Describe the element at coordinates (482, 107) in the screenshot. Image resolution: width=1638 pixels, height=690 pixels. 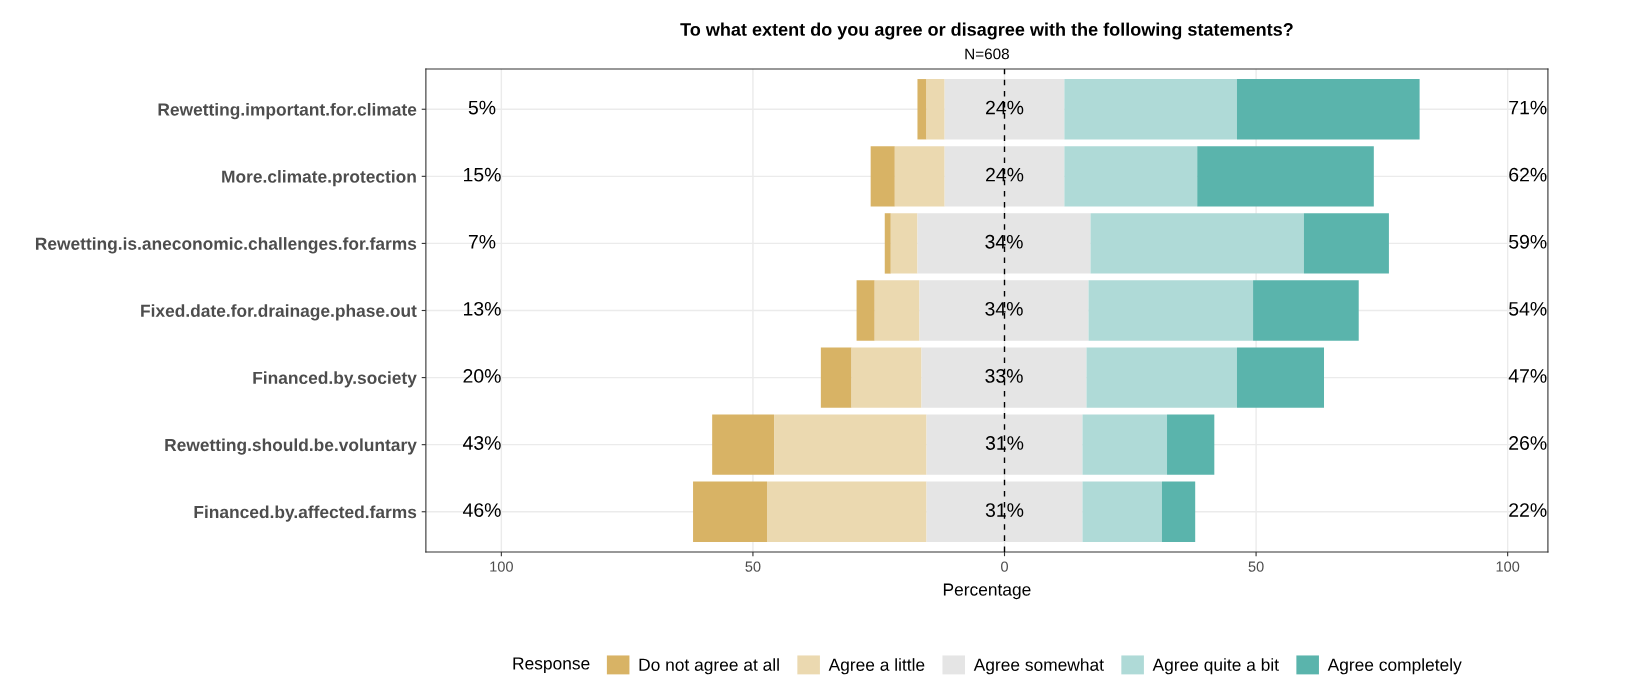
I see `annotation: 5%` at that location.